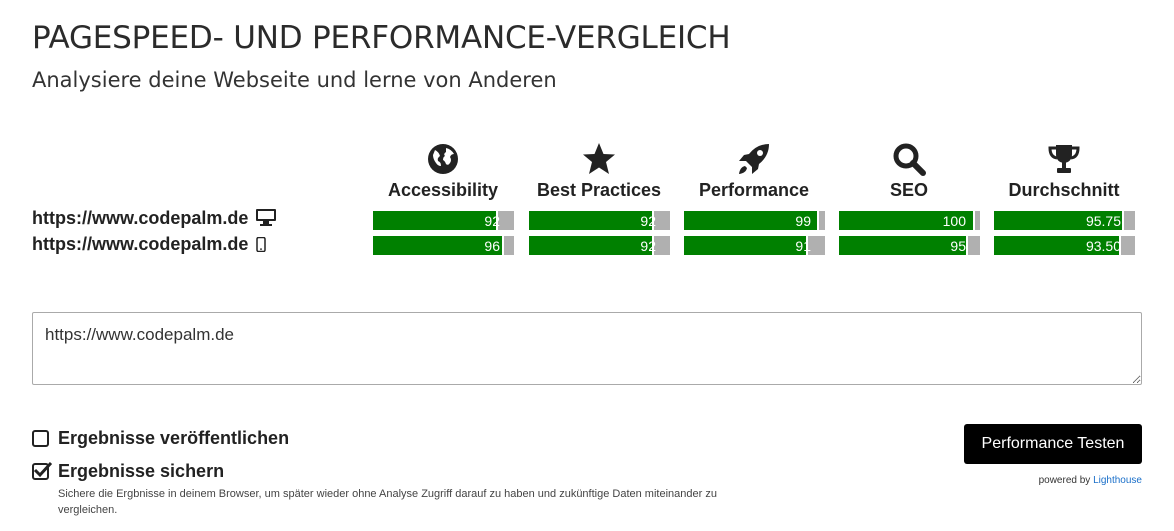 This screenshot has width=1174, height=531. I want to click on column-header-performance: Performance, so click(754, 171).